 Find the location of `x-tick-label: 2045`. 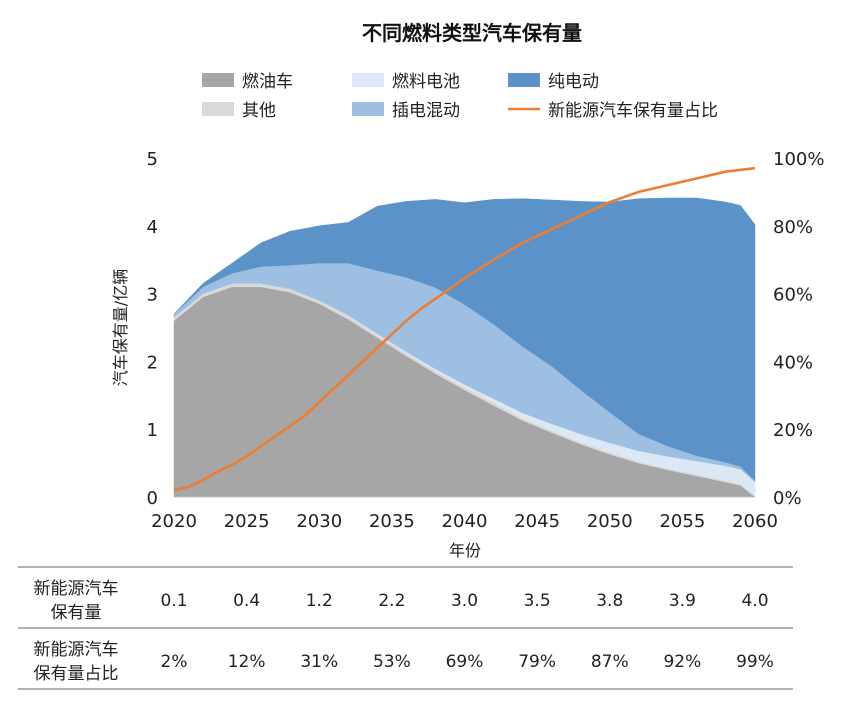

x-tick-label: 2045 is located at coordinates (537, 521).